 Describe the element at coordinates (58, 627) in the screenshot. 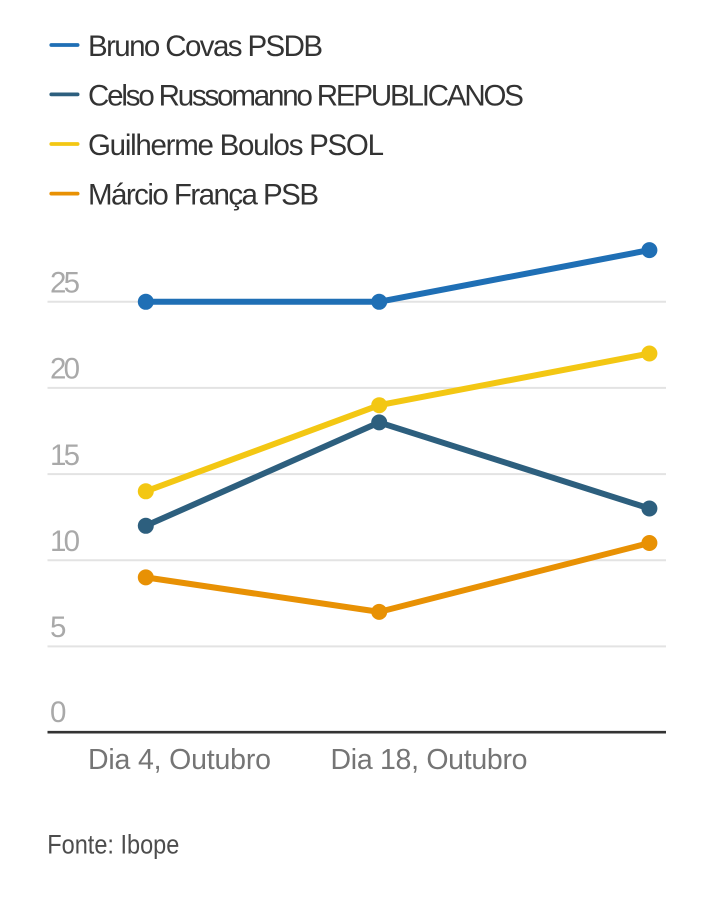

I see `svg-text: 5` at that location.